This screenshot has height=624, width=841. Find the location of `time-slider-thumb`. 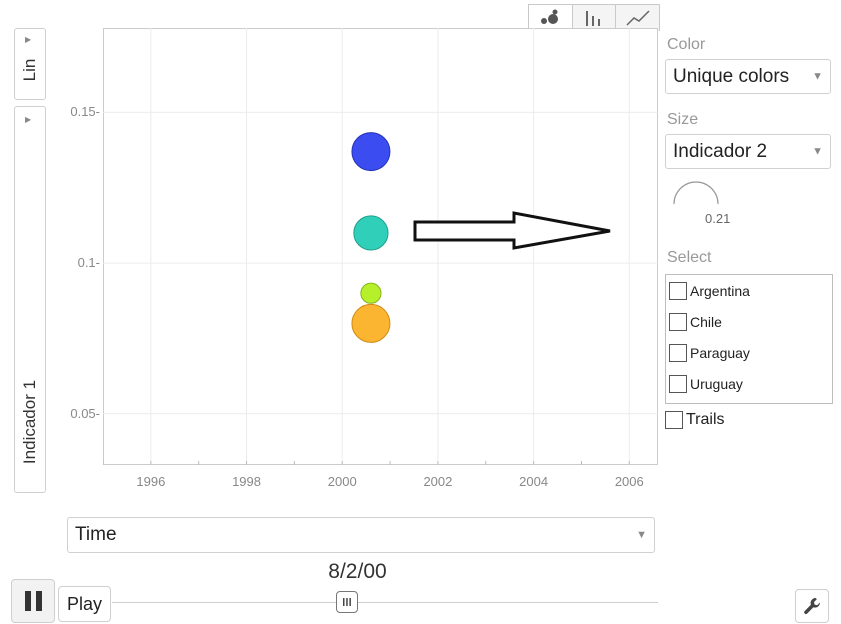

time-slider-thumb is located at coordinates (346, 602).